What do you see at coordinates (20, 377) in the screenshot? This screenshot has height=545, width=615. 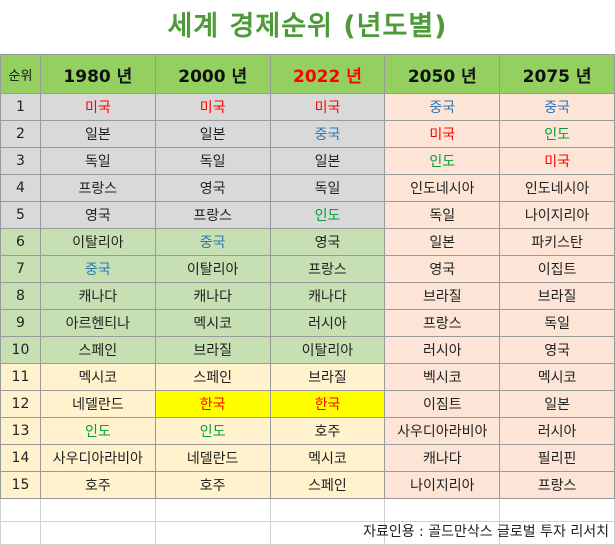 I see `rank-cell: 11` at bounding box center [20, 377].